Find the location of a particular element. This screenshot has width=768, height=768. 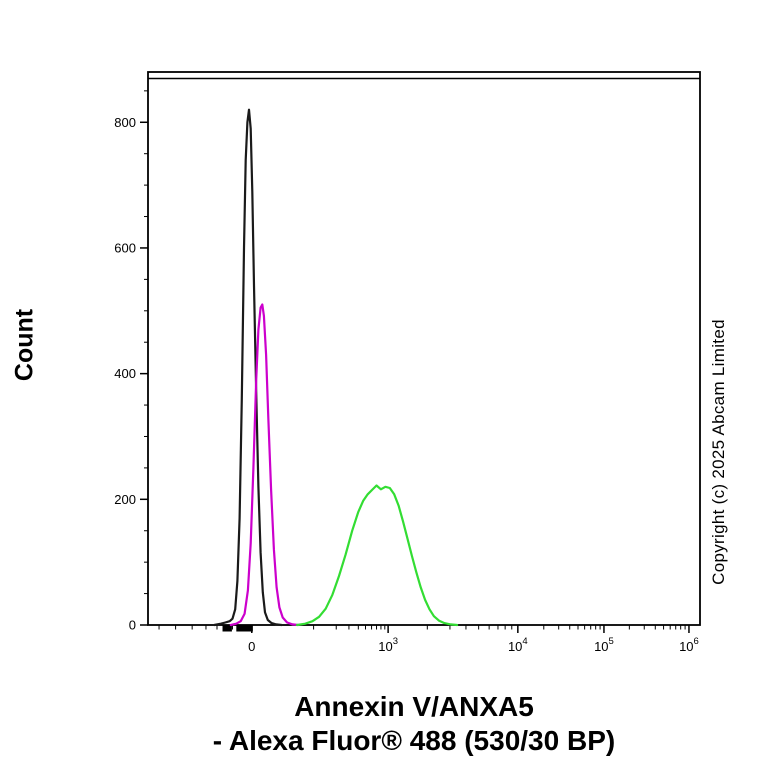

series-magenta-curve is located at coordinates (264, 465).